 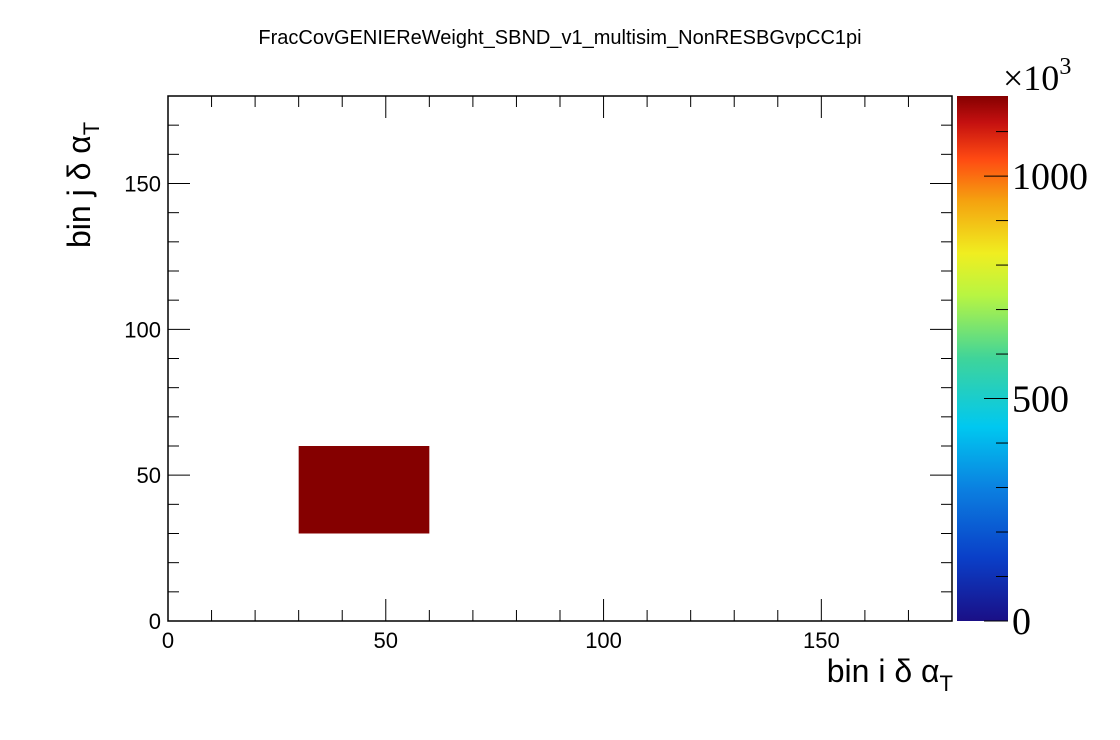 What do you see at coordinates (883, 671) in the screenshot?
I see `x-axis-label-main: bin i δ α` at bounding box center [883, 671].